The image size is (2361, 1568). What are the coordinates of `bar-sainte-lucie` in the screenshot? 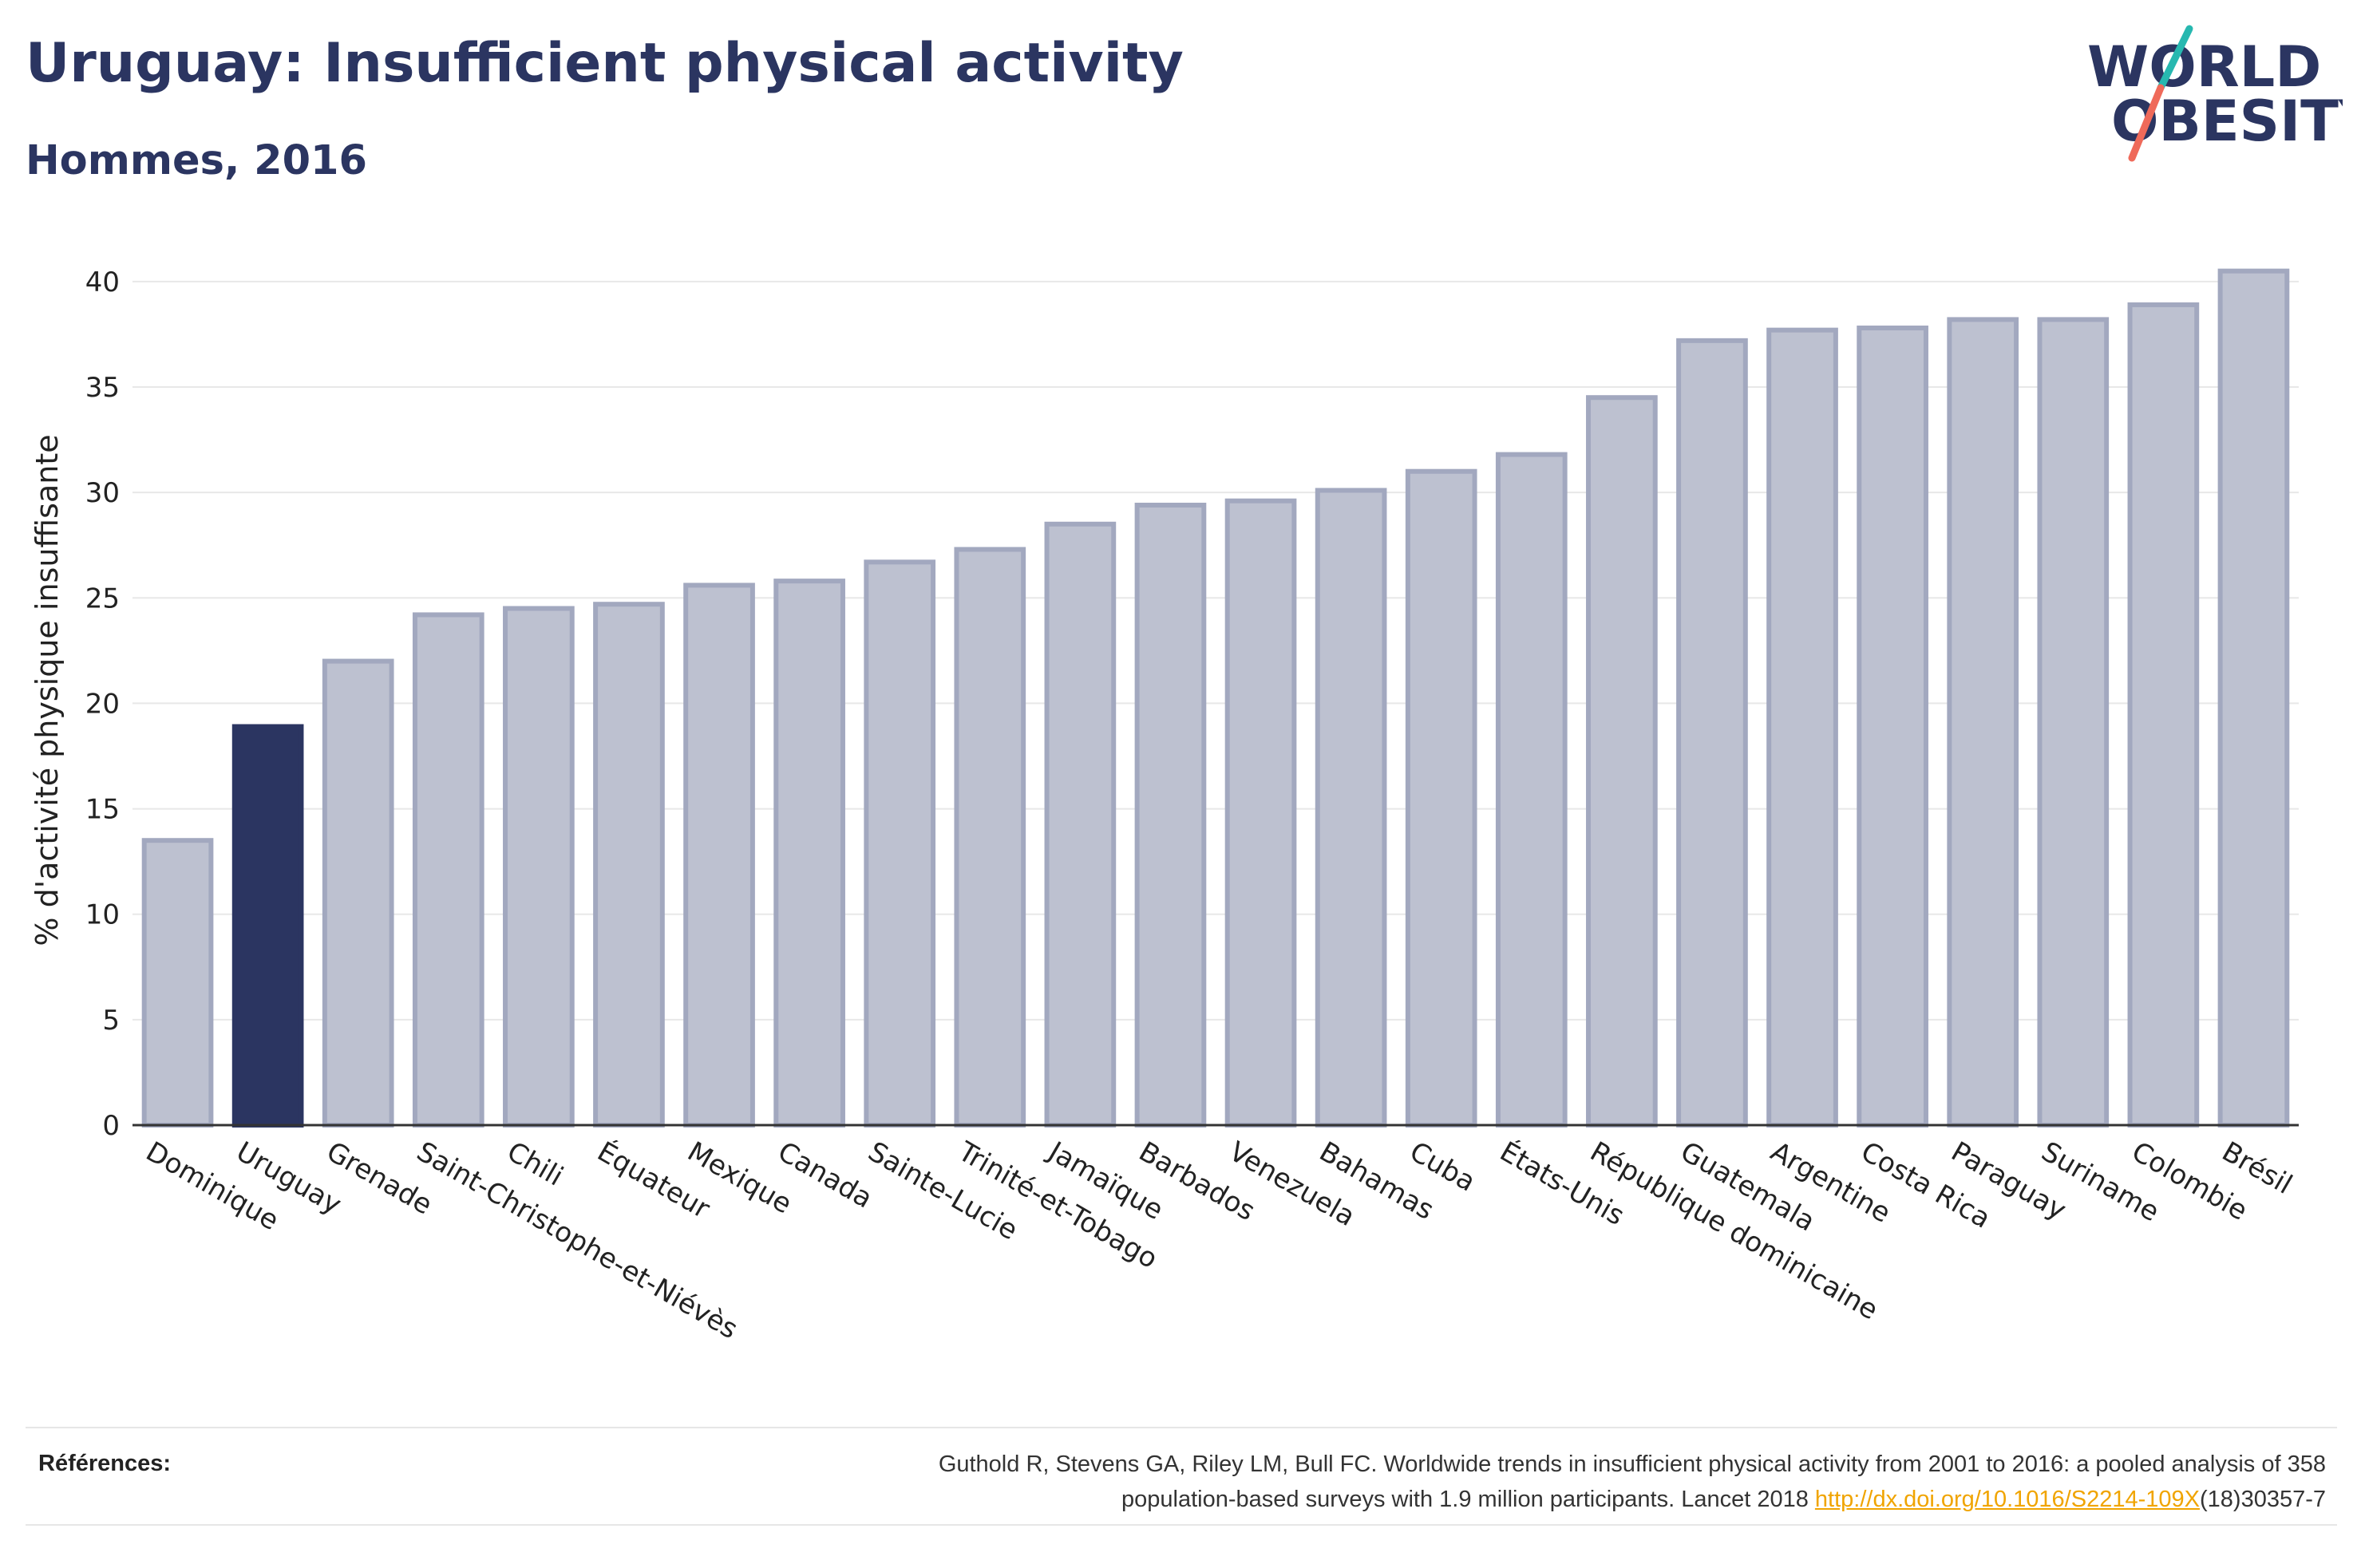 It's located at (900, 843).